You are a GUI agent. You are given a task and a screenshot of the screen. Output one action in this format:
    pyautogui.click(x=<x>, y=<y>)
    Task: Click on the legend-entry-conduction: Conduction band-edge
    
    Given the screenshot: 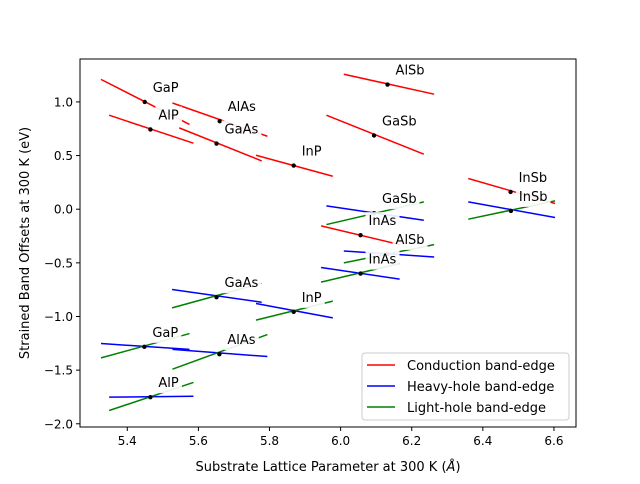 What is the action you would take?
    pyautogui.click(x=461, y=366)
    